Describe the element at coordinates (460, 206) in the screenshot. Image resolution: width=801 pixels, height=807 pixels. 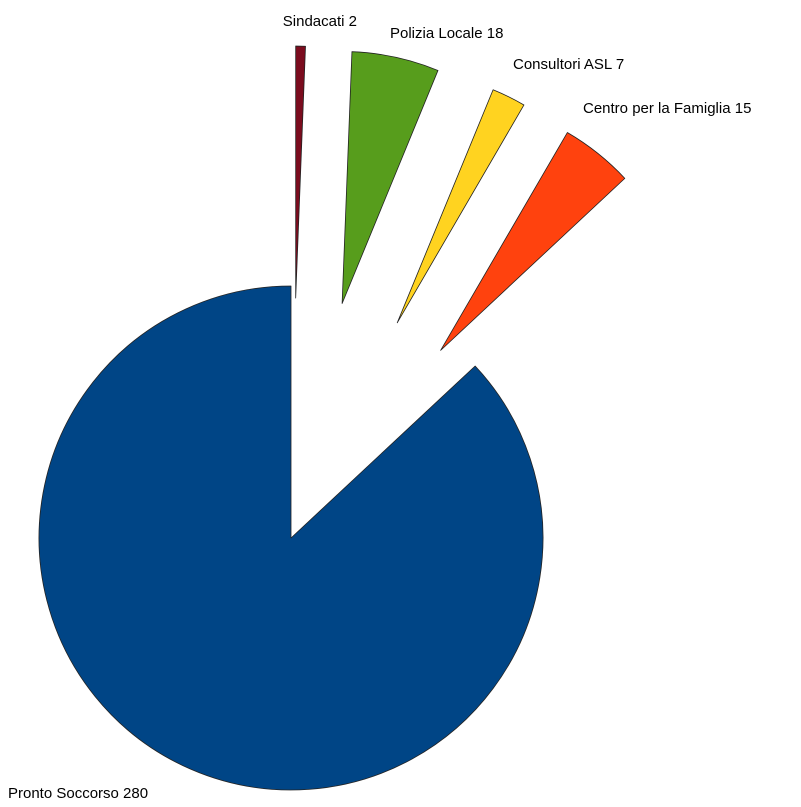
I see `pie-slice-consultori-asl` at that location.